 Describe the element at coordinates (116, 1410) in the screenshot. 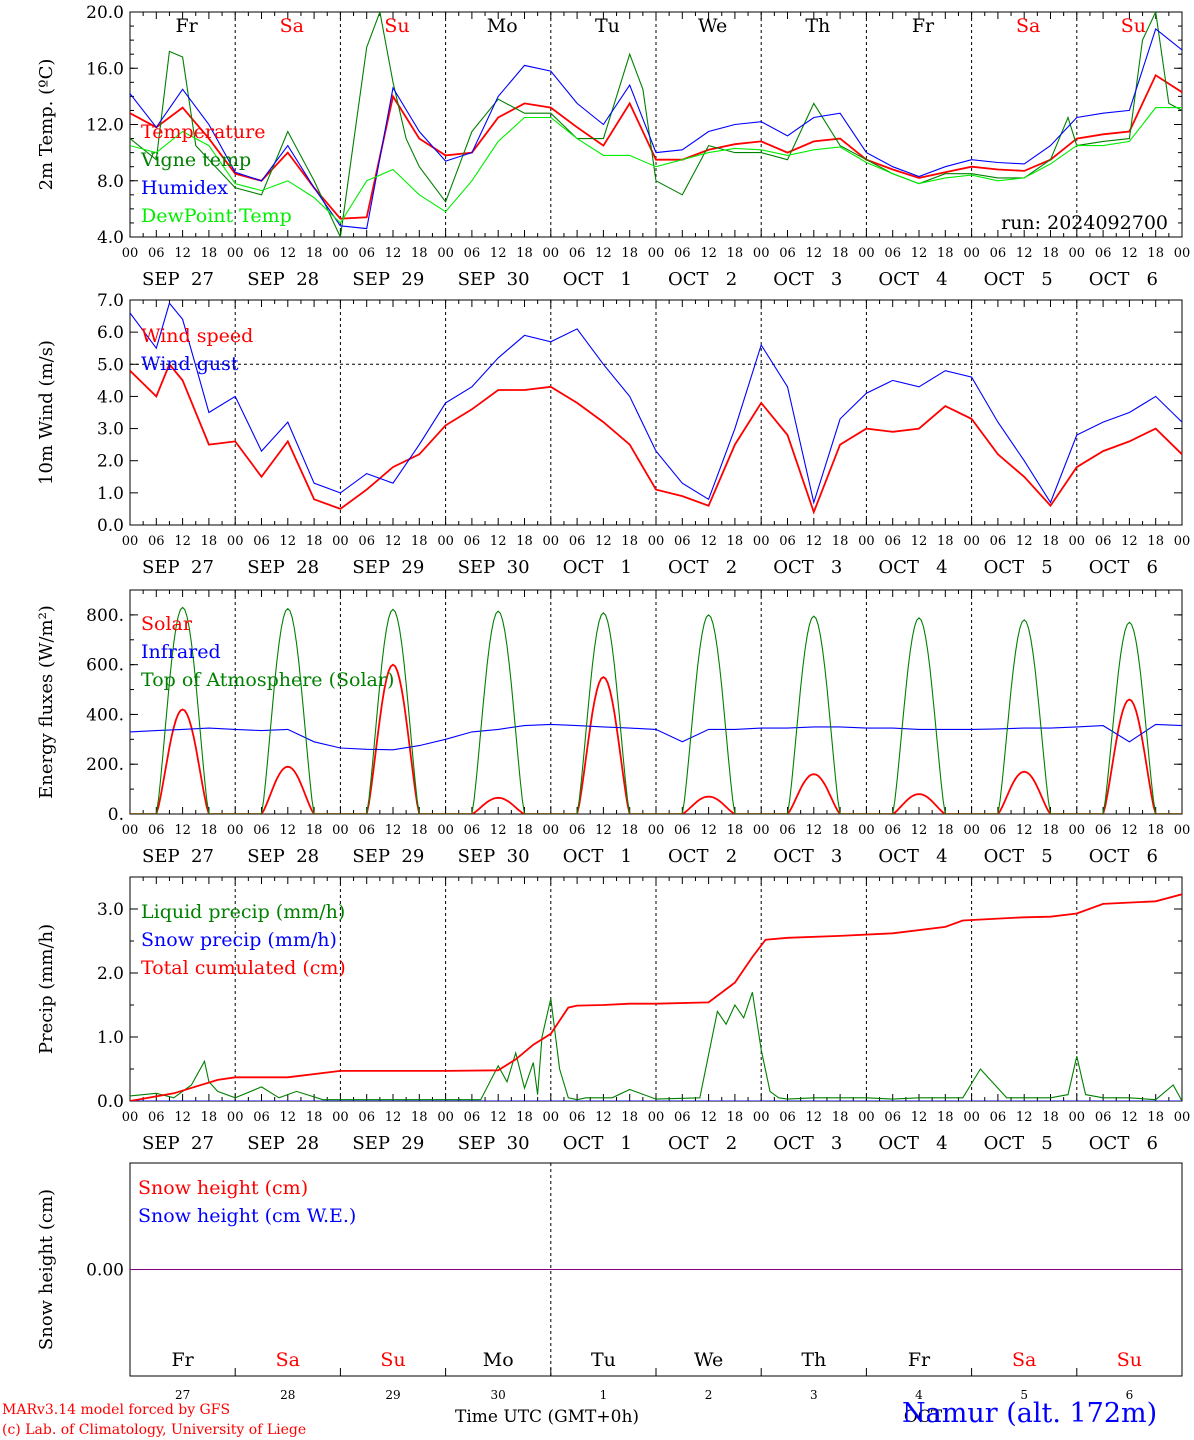

I see `model-line: MARv3.14 model forced by GFS` at that location.